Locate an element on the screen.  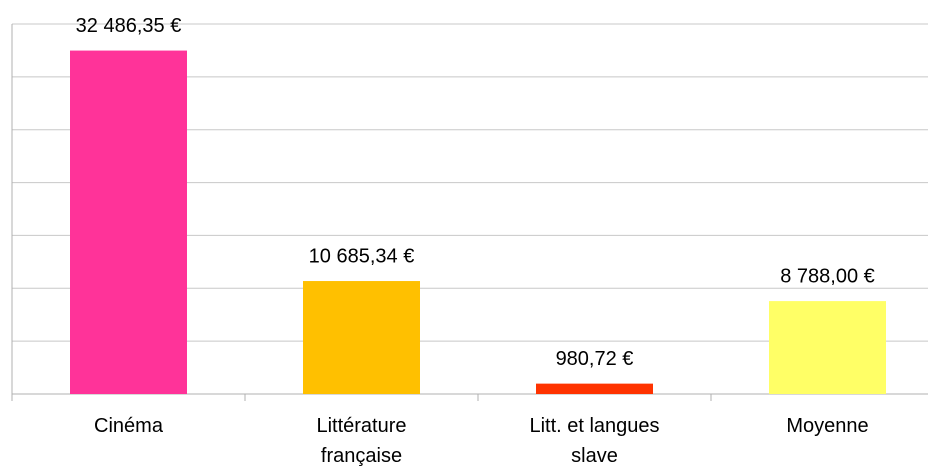
x-tick-label: Litt. et langues slave is located at coordinates (594, 440).